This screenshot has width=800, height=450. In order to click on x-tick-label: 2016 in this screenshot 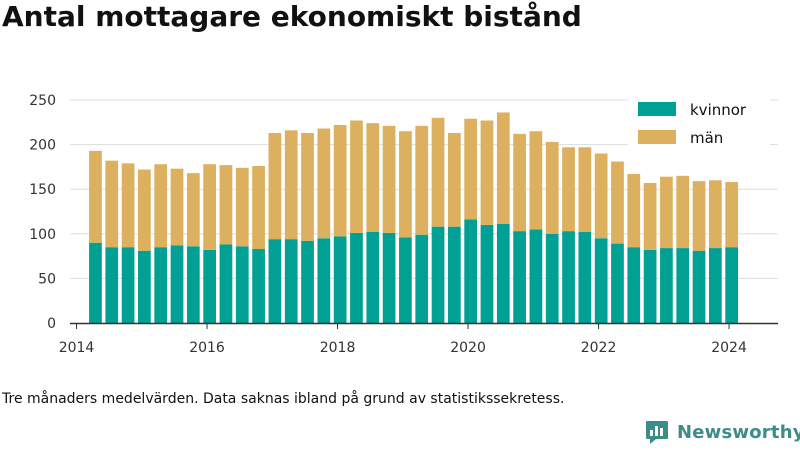, I will do `click(207, 348)`.